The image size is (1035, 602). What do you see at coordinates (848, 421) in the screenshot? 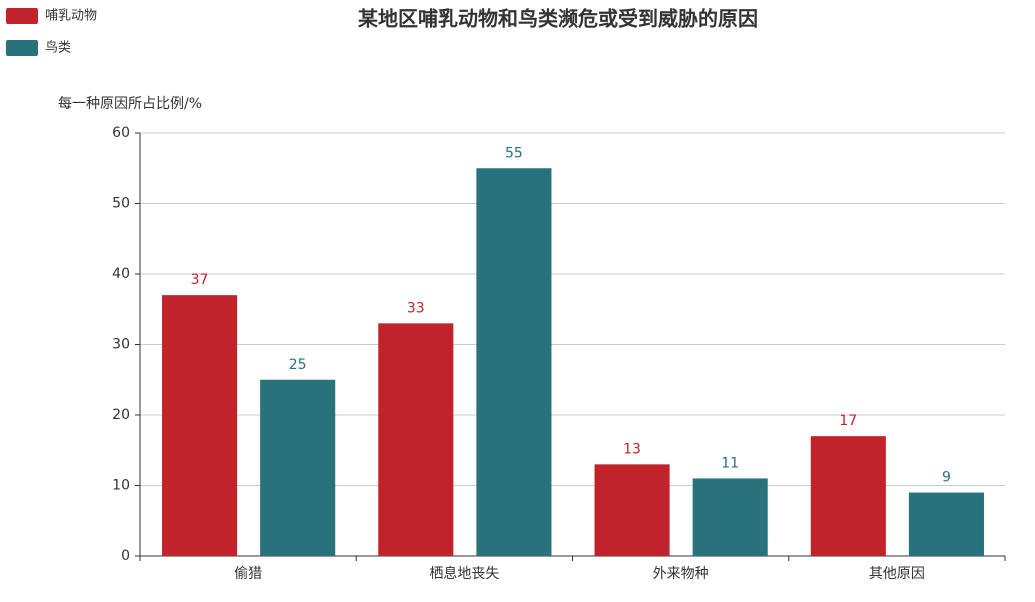
I see `value-label: 17` at bounding box center [848, 421].